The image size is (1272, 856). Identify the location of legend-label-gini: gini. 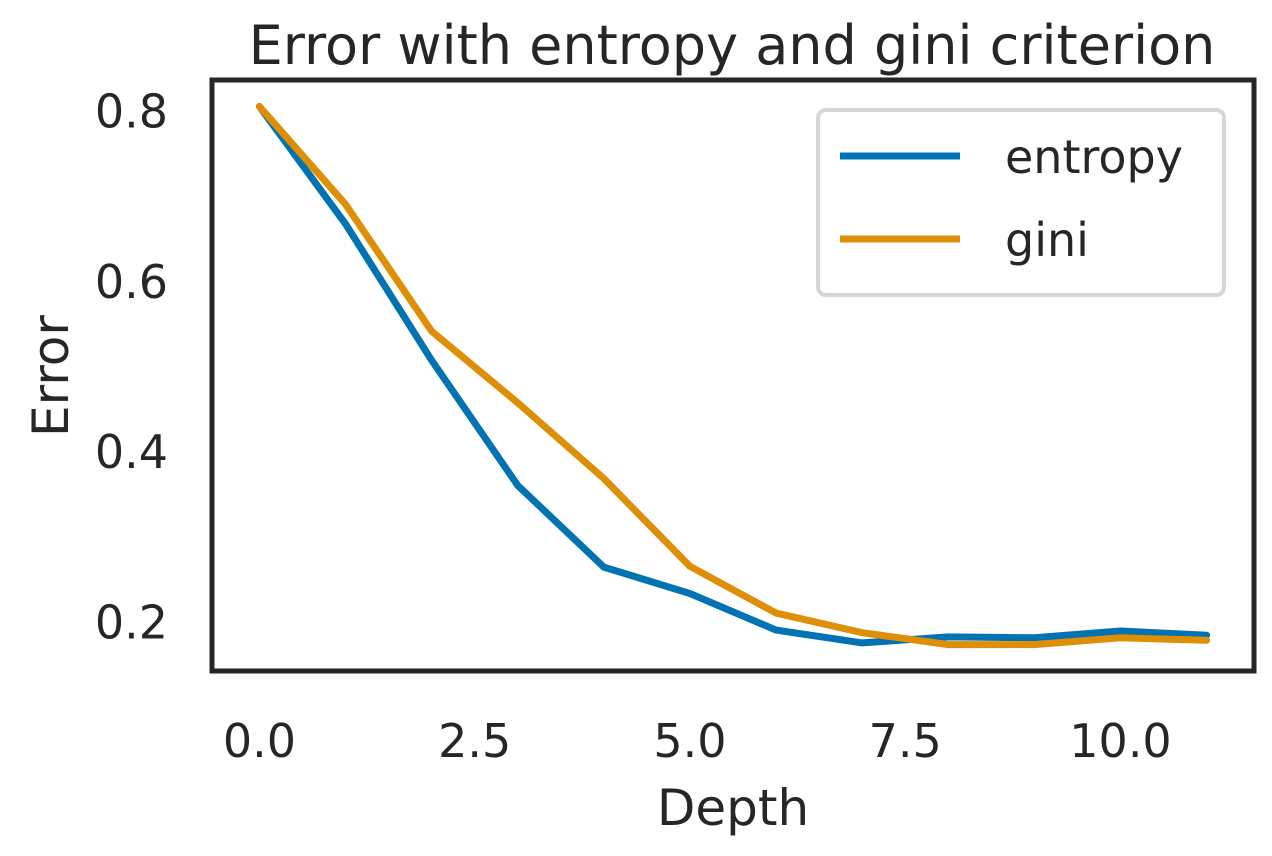
(1047, 240).